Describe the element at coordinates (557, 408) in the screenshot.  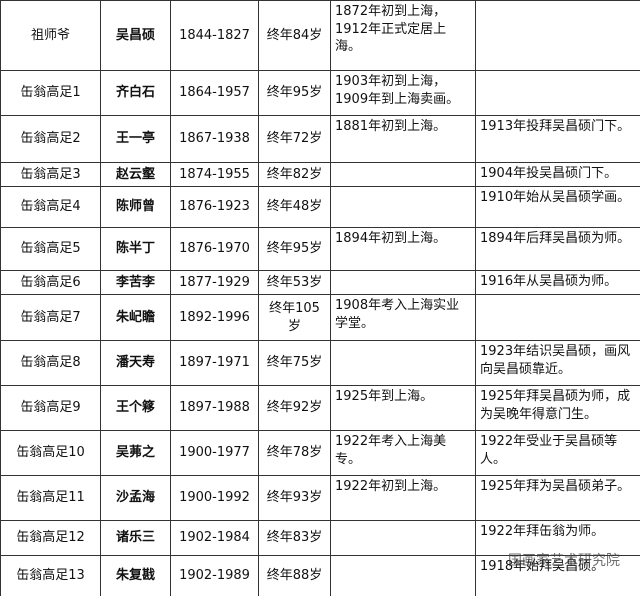
I see `teacher-note-cell: 1925年拜吴昌硕为师，成为吴晚年得意门生。` at that location.